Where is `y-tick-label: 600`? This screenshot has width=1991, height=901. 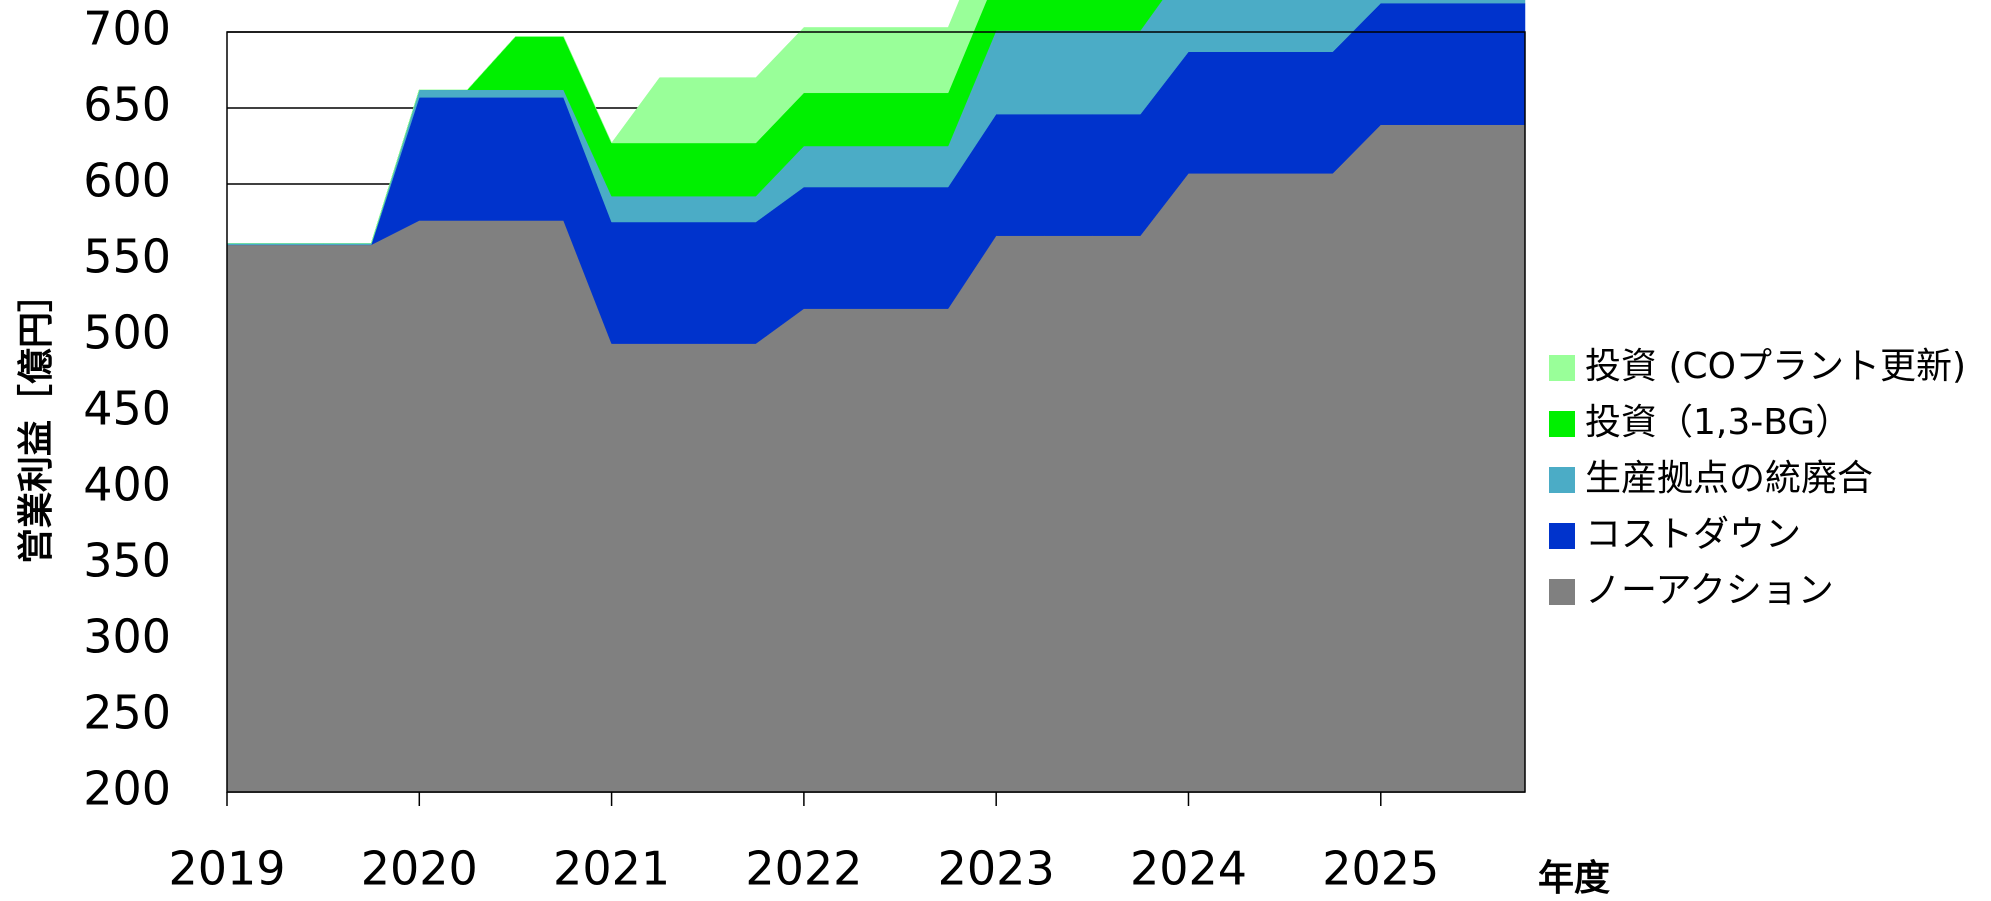 y-tick-label: 600 is located at coordinates (127, 181).